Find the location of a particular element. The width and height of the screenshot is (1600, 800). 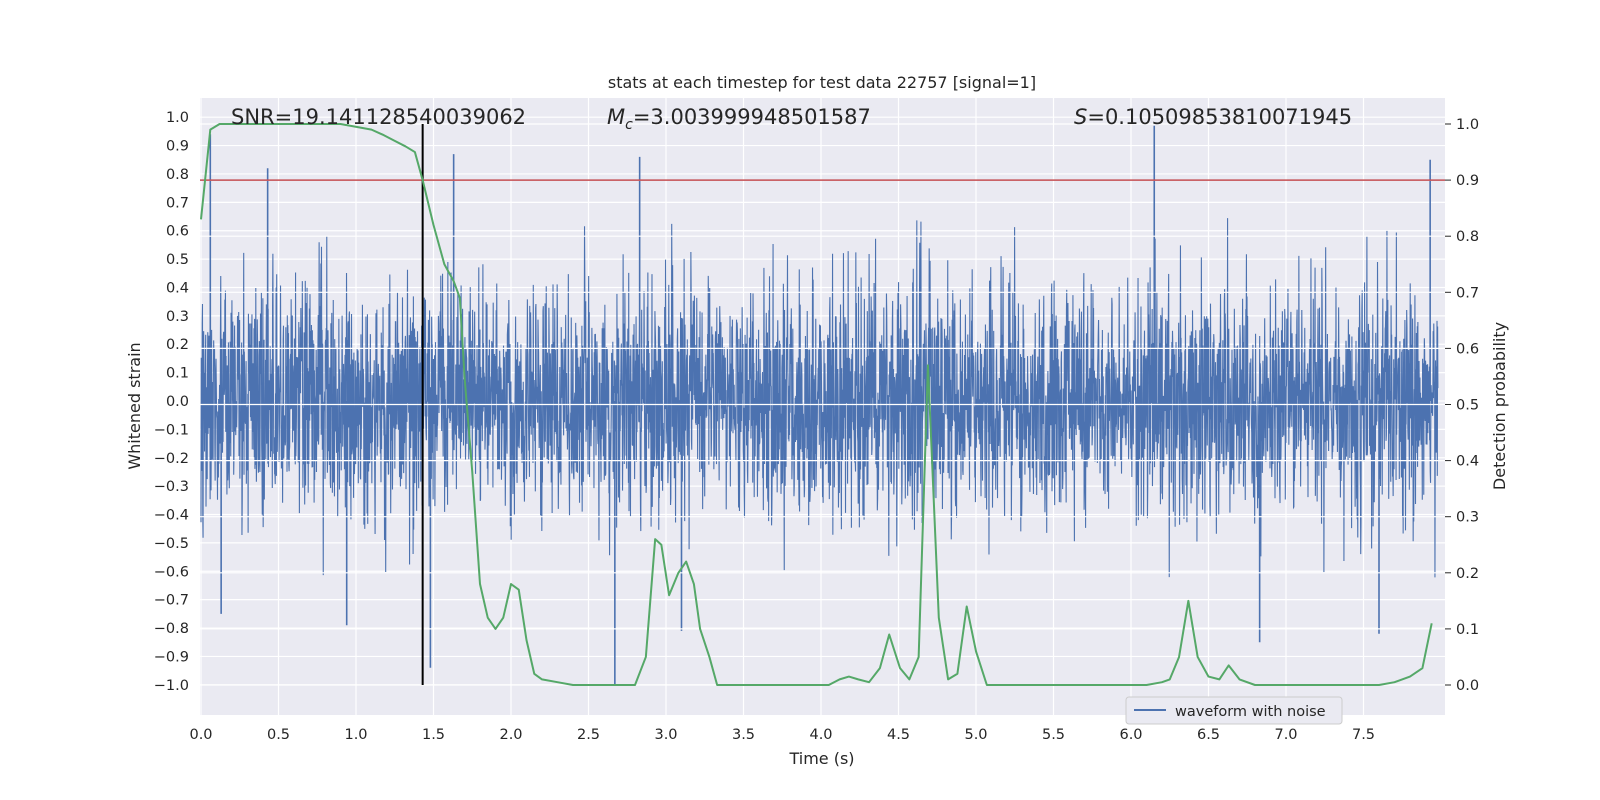

x-tick-label: 7.5 is located at coordinates (1363, 735).